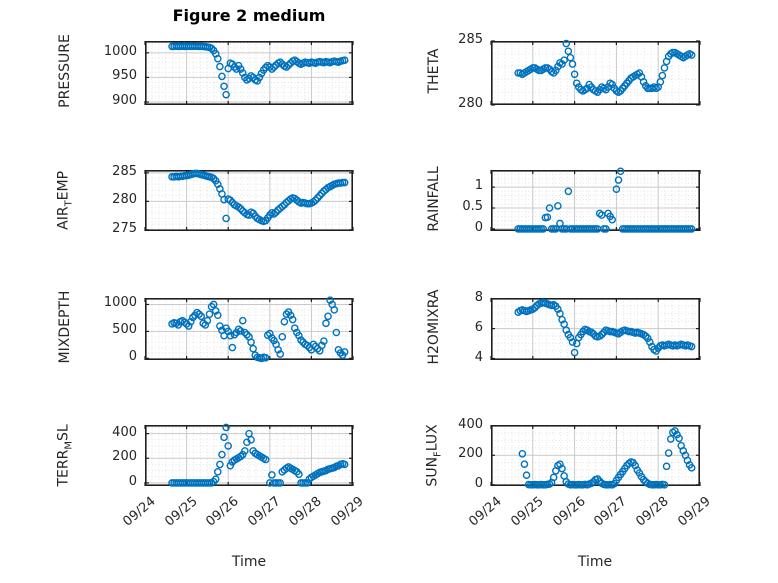  I want to click on plot-canvas-airtemp, so click(249, 200).